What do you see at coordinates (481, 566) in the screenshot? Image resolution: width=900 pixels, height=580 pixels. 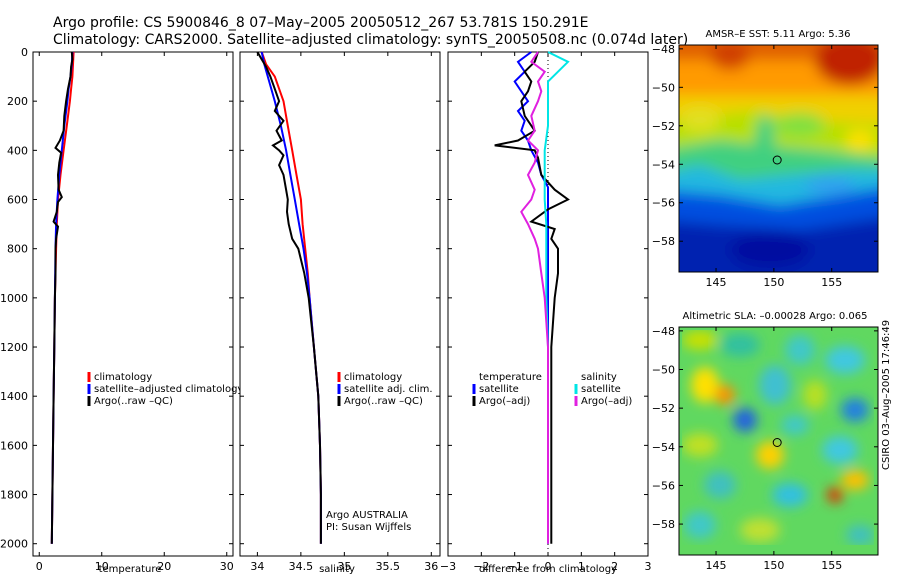 I see `x-tick-label: −2` at bounding box center [481, 566].